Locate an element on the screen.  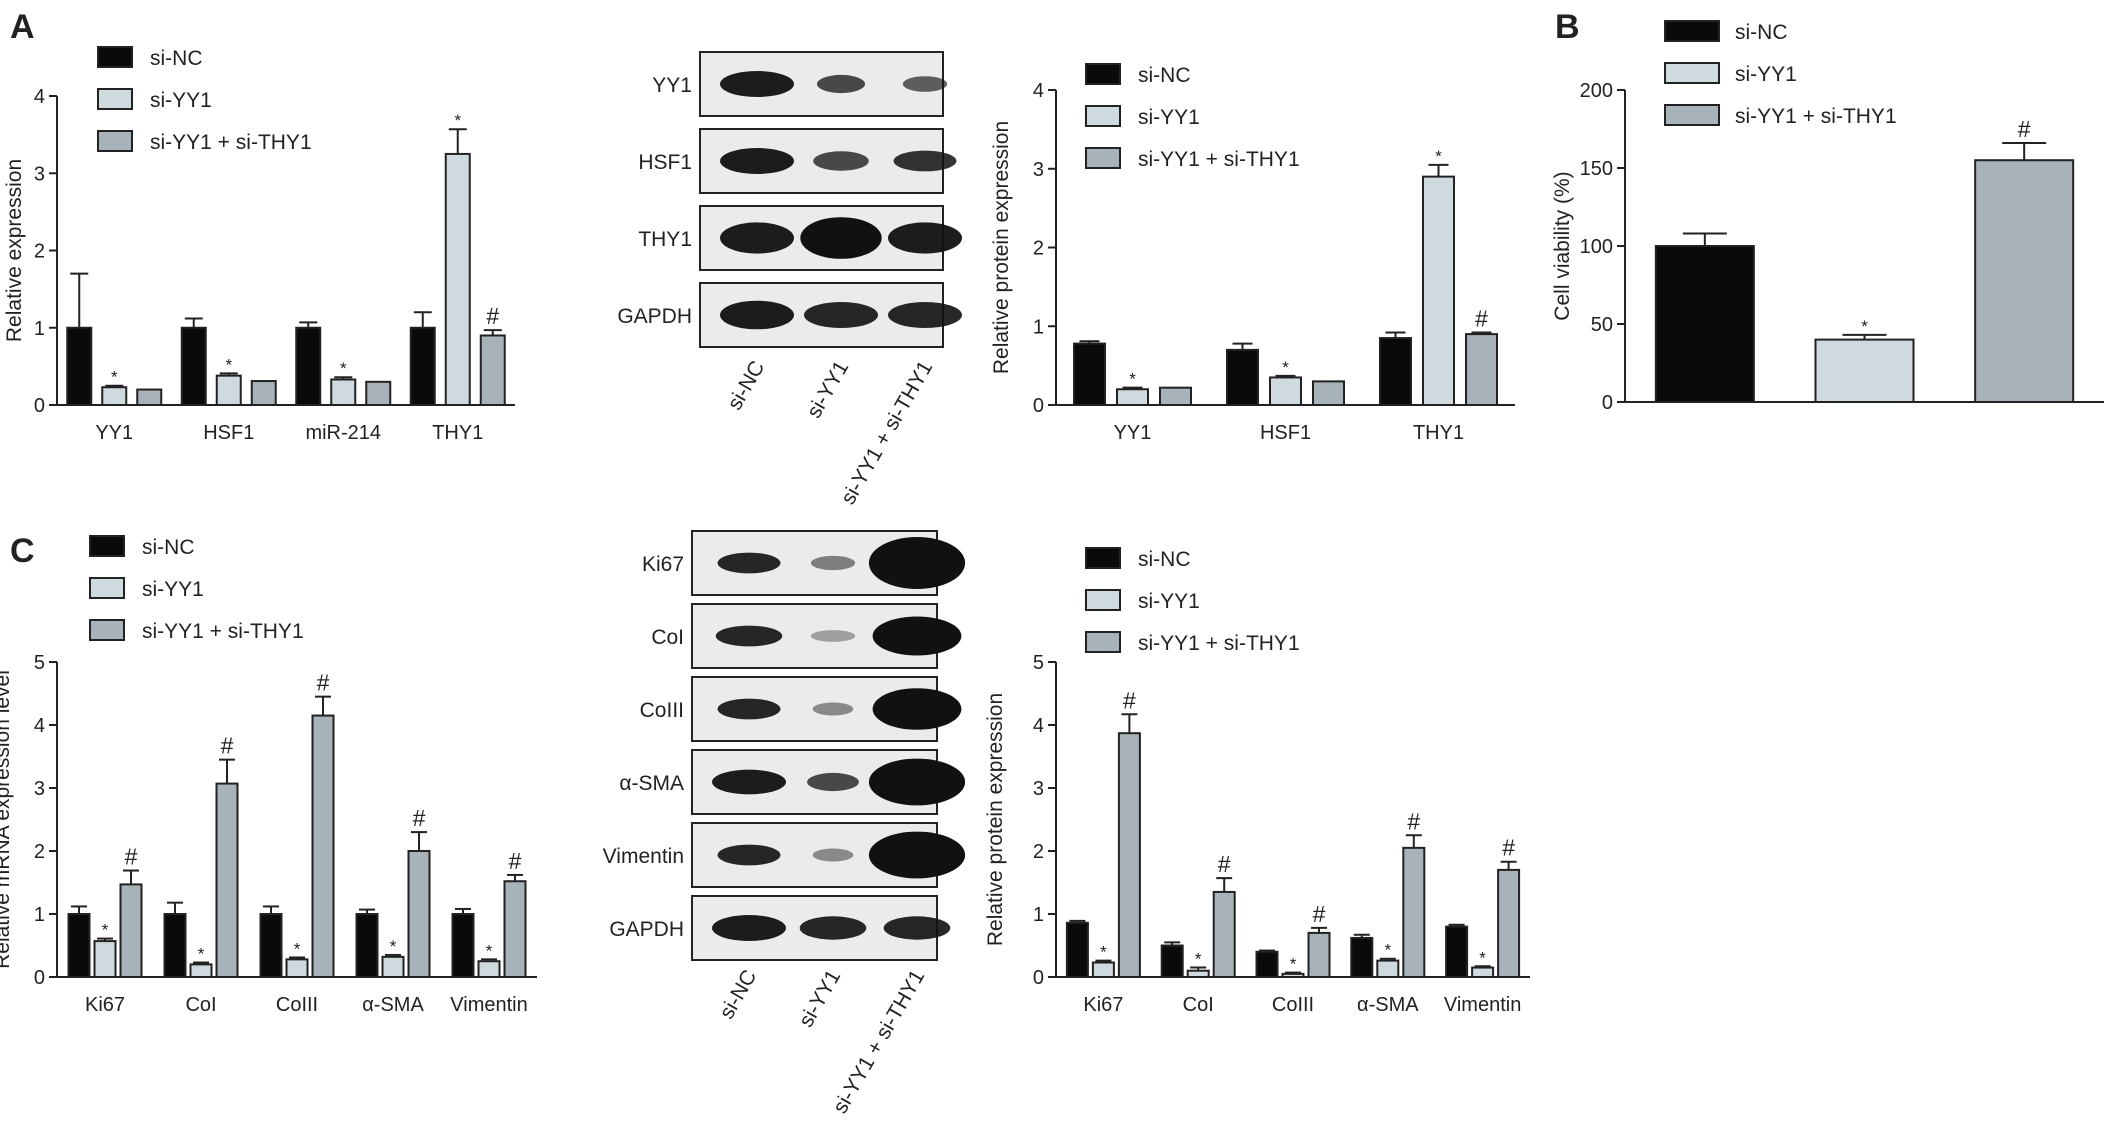
x-tick-label: α-SMA is located at coordinates (1388, 1005).